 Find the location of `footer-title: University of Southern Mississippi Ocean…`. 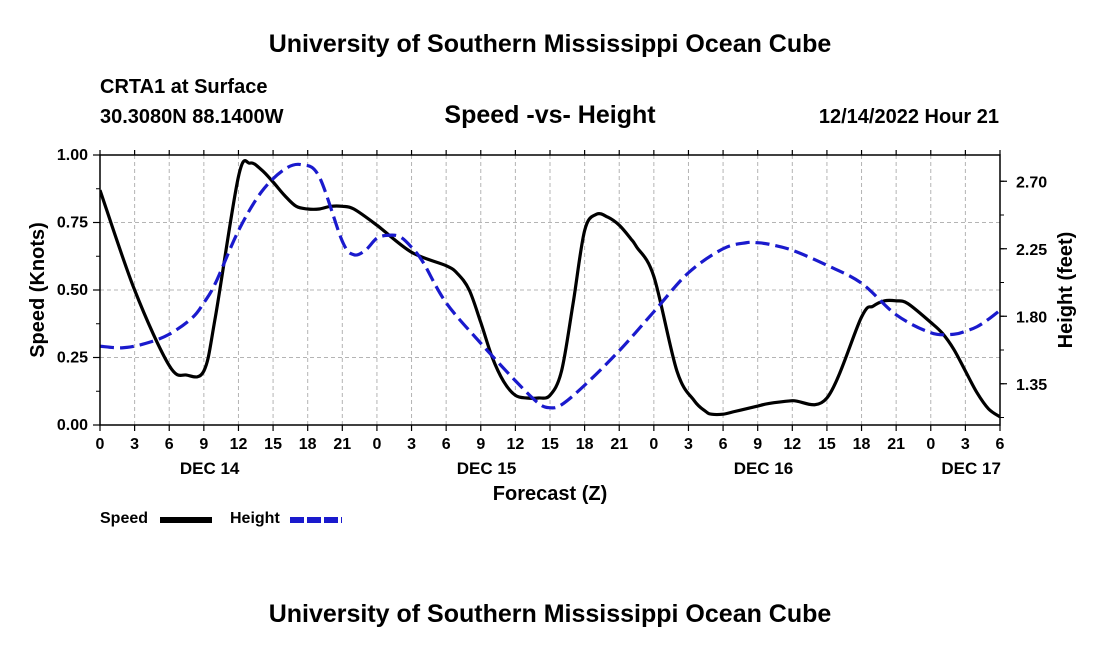

footer-title: University of Southern Mississippi Ocean… is located at coordinates (550, 614).